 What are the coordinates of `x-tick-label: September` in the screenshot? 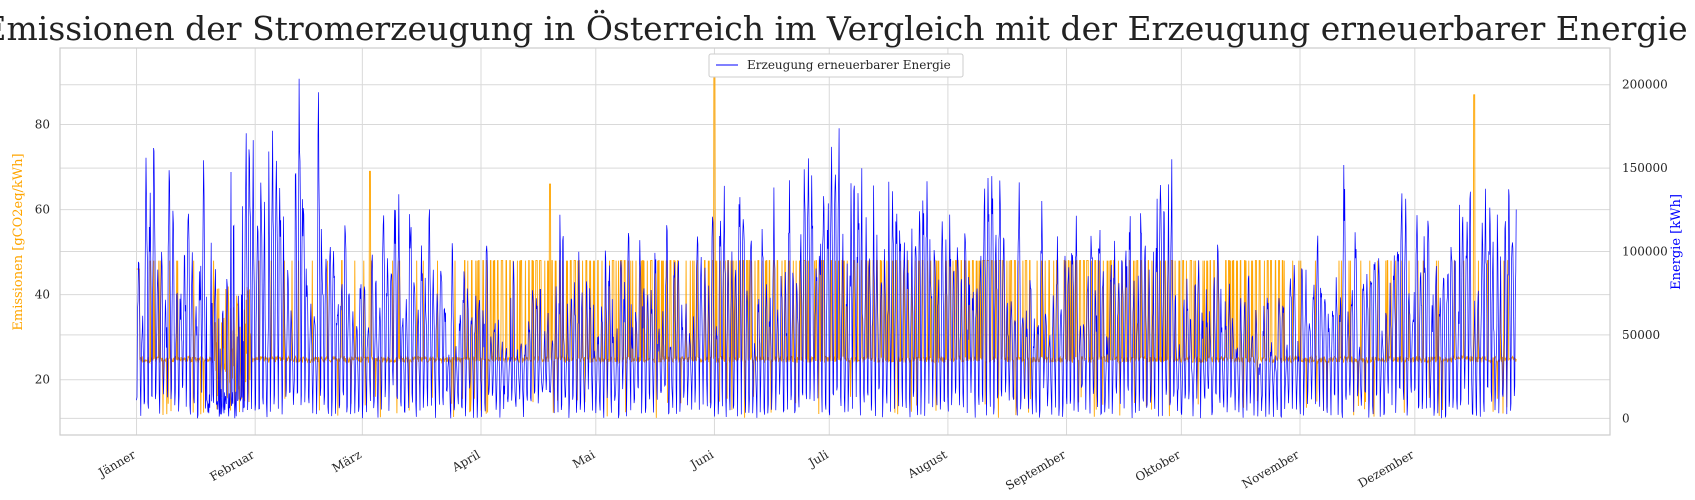 It's located at (1035, 470).